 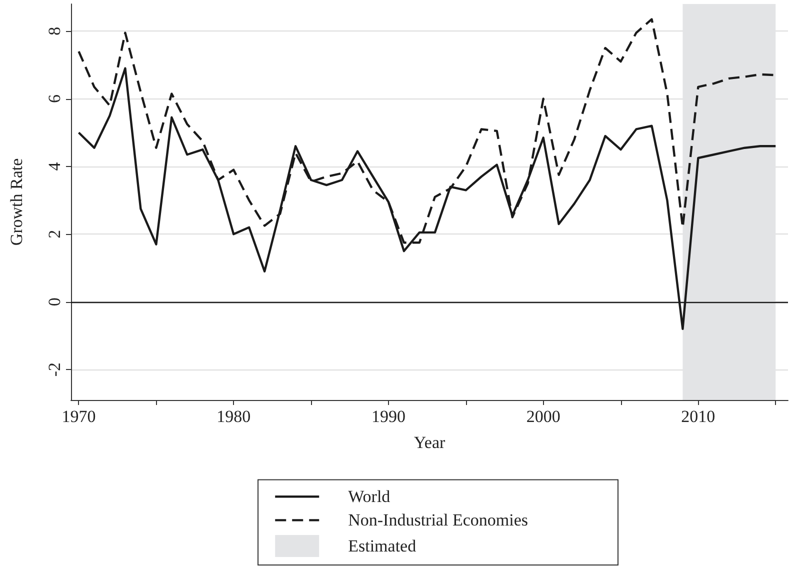 What do you see at coordinates (698, 416) in the screenshot?
I see `x-tick-label: 2010` at bounding box center [698, 416].